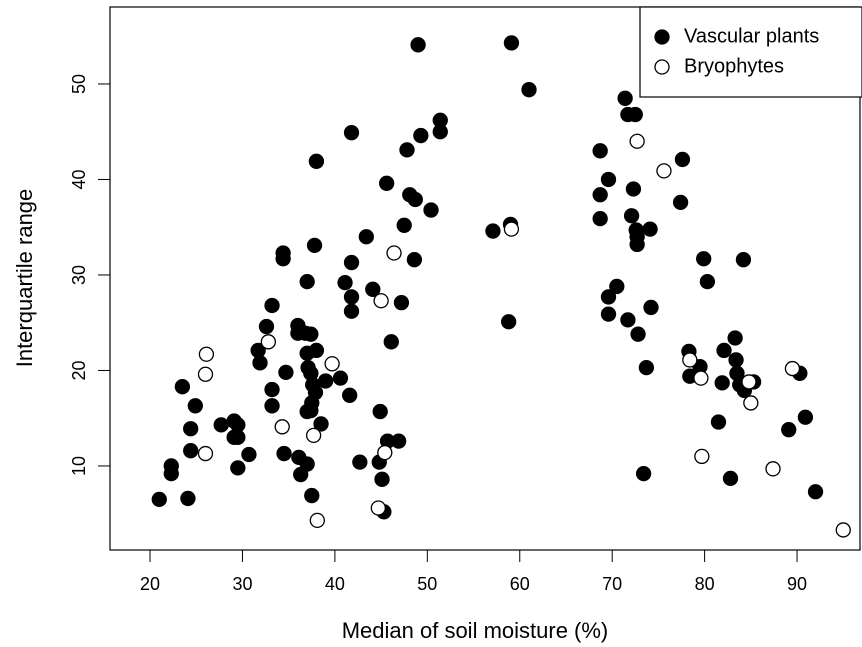 The width and height of the screenshot is (862, 647). Describe the element at coordinates (150, 584) in the screenshot. I see `x-tick-label: 20` at that location.